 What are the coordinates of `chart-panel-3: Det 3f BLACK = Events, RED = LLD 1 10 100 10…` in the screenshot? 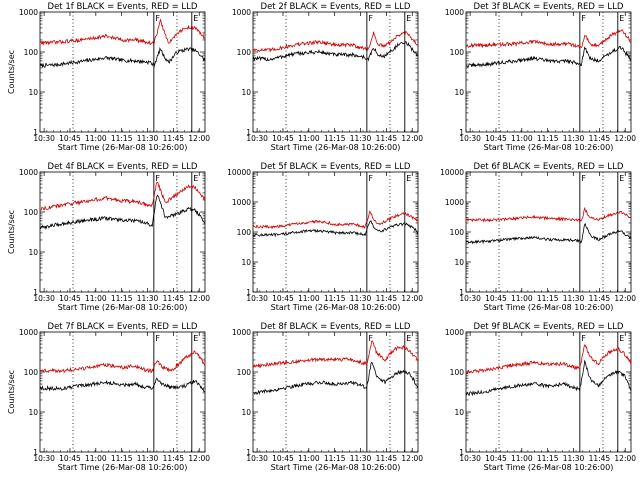 It's located at (540, 77).